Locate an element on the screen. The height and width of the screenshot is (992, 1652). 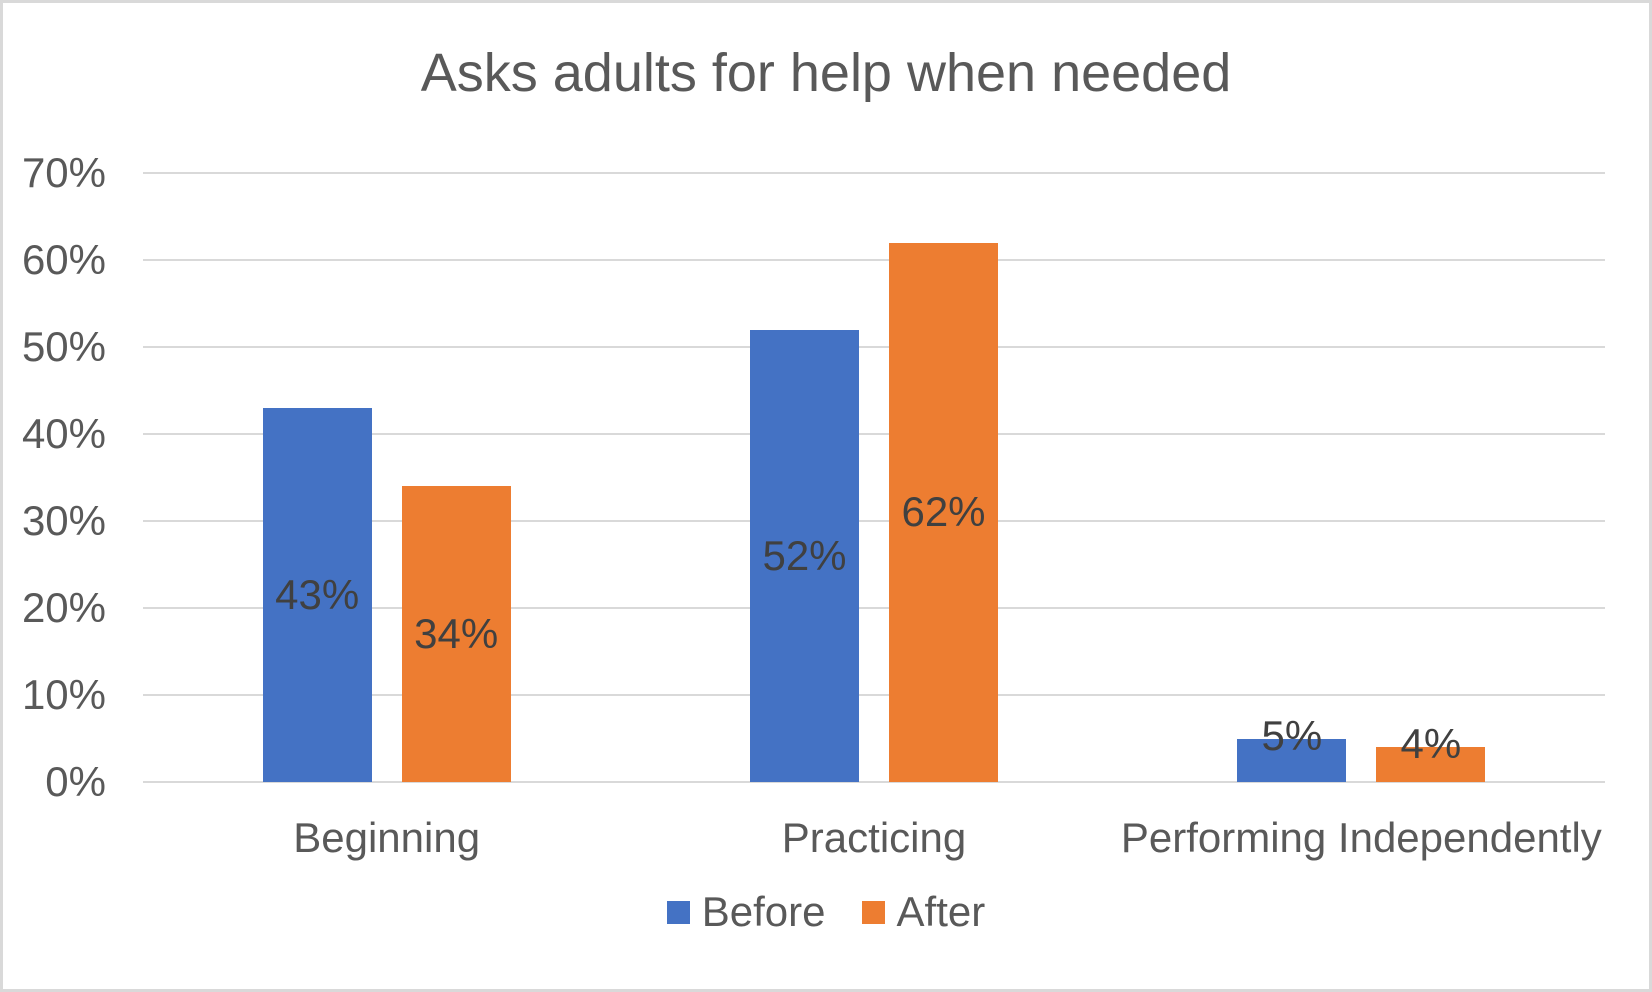
bar-before-practicing is located at coordinates (804, 555).